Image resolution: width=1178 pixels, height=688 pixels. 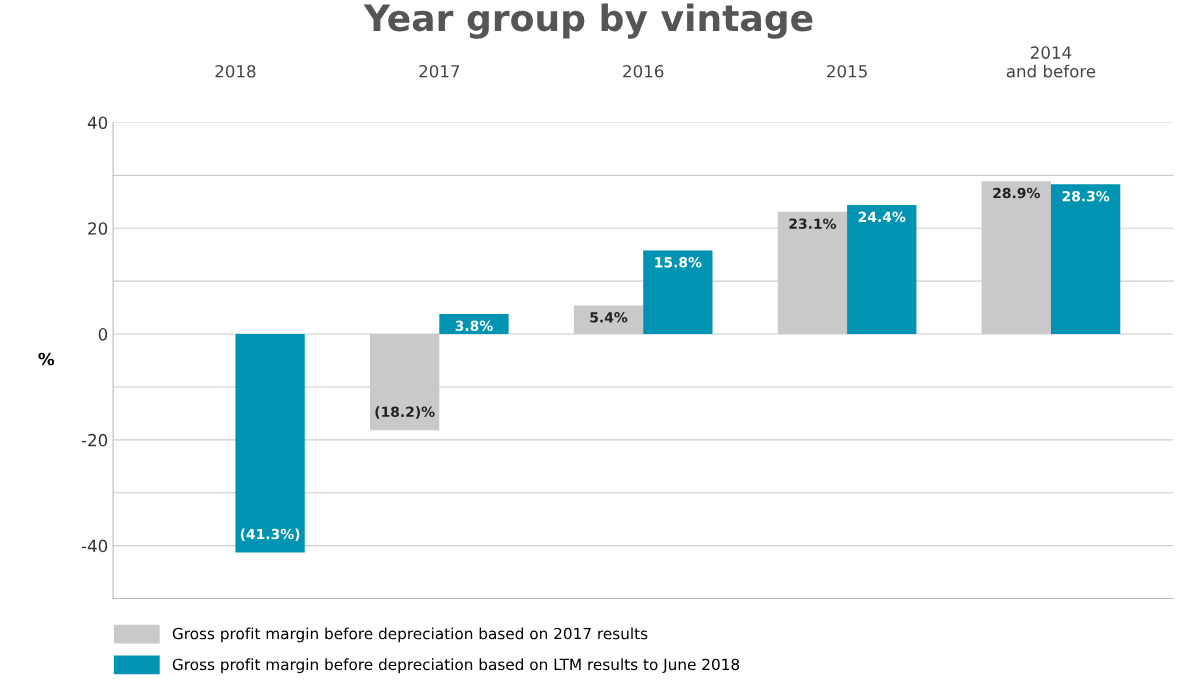 I want to click on y-tick-label: -20, so click(x=94, y=440).